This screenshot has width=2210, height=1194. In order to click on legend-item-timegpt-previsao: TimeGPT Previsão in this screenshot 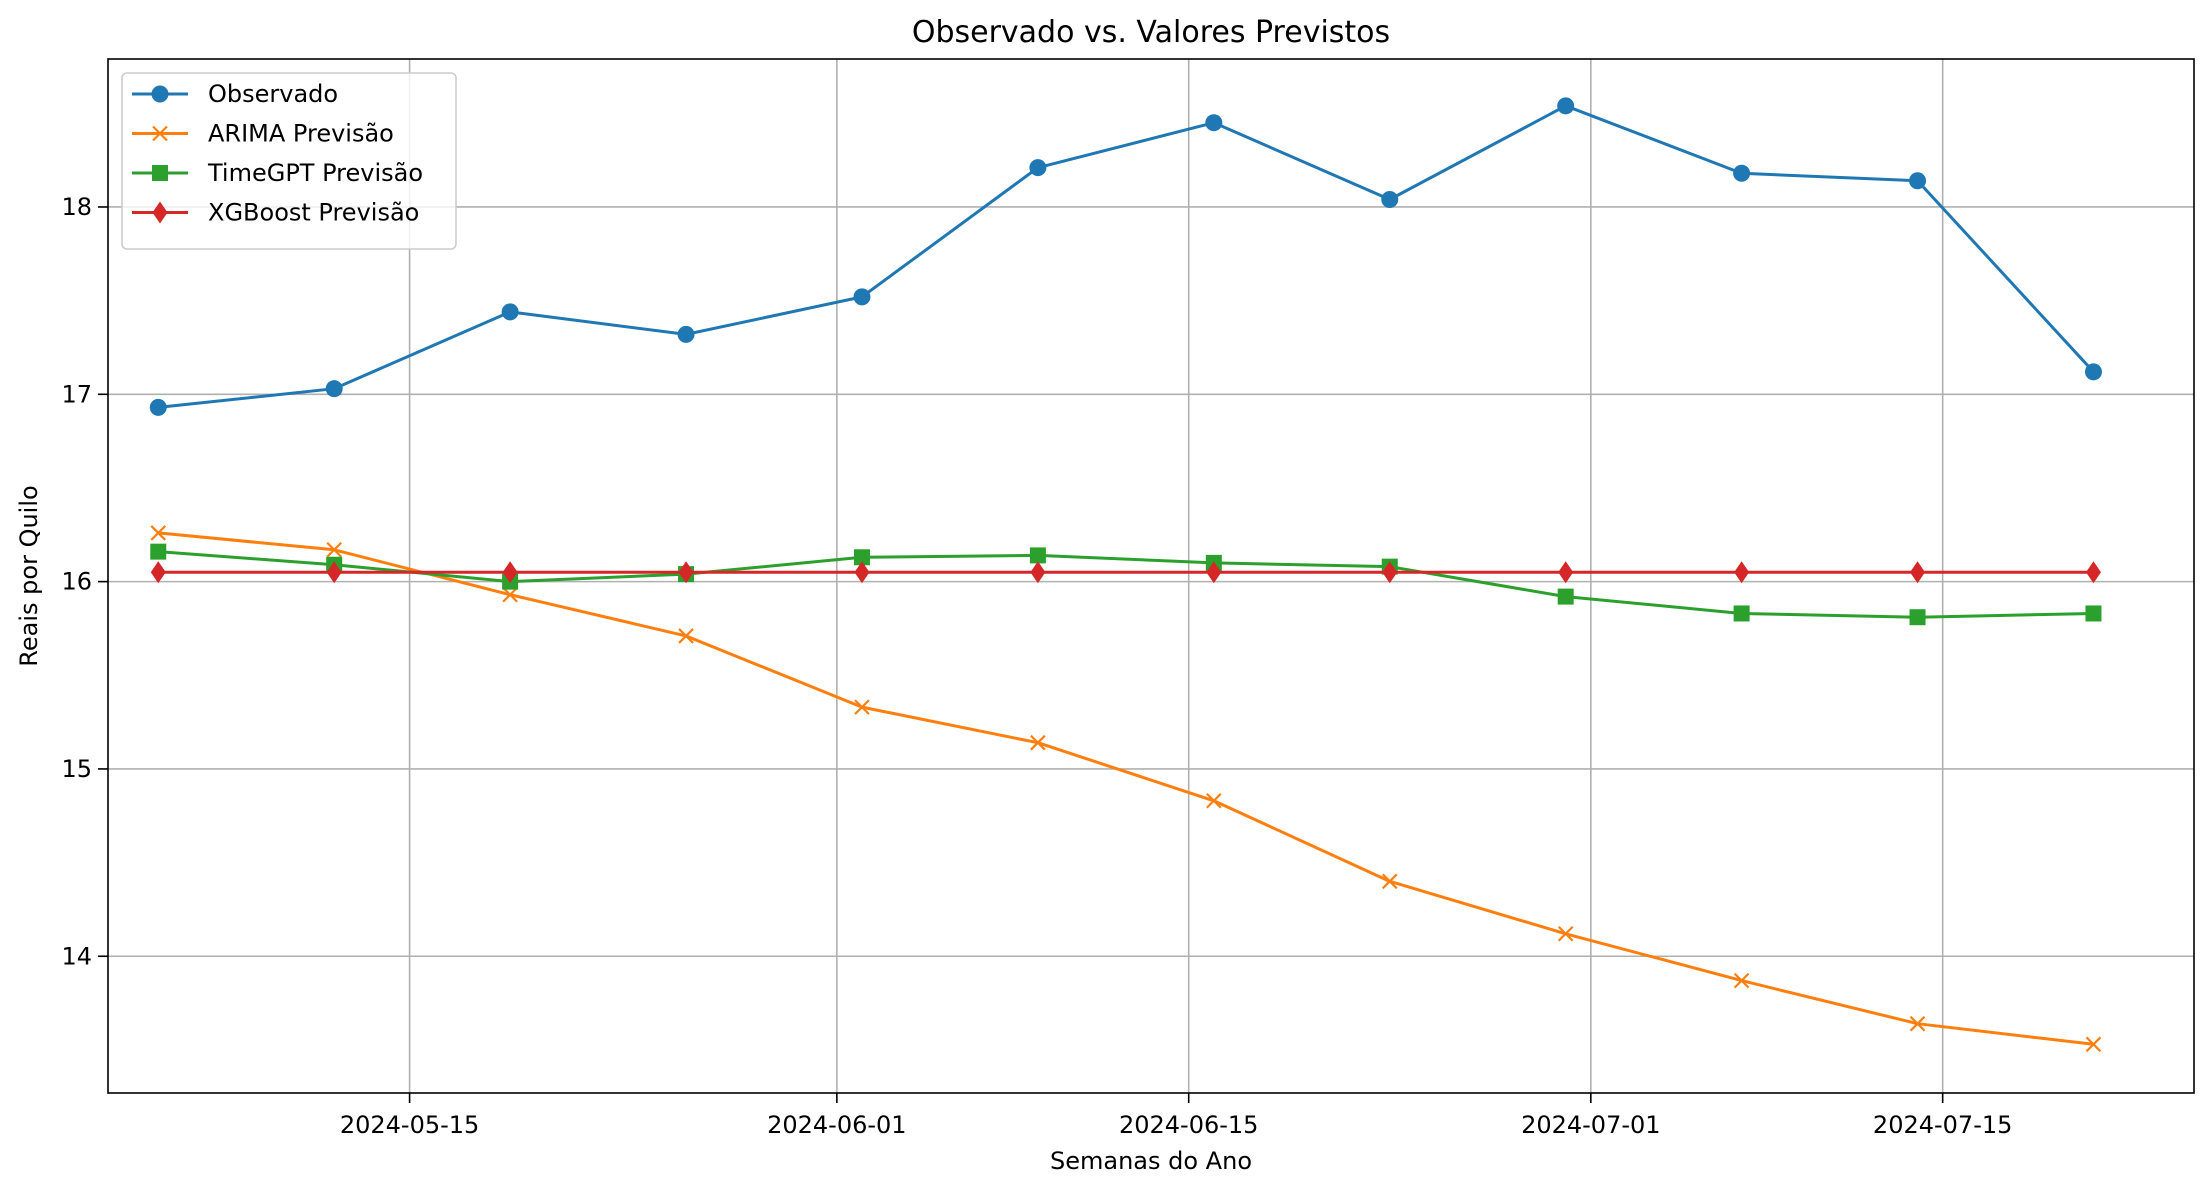, I will do `click(277, 173)`.